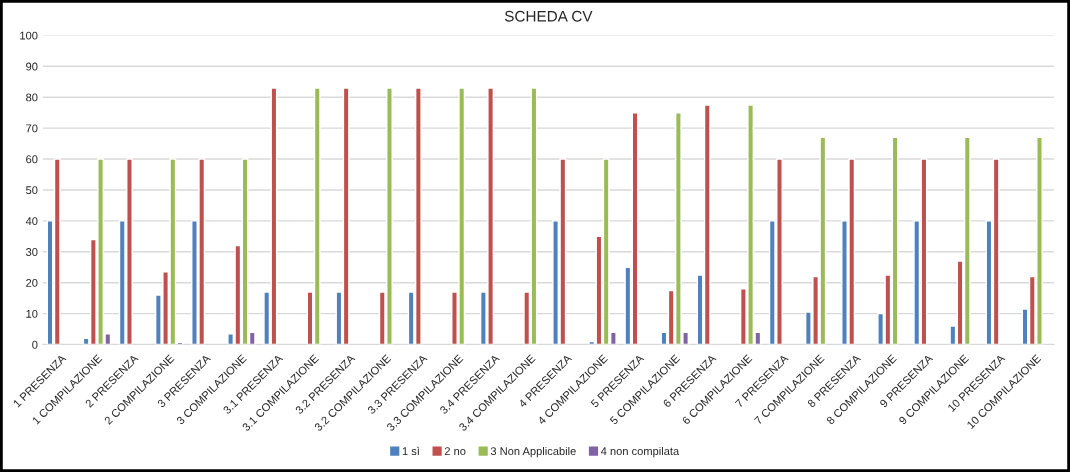 The width and height of the screenshot is (1070, 472). I want to click on y-tick-label: 90, so click(32, 66).